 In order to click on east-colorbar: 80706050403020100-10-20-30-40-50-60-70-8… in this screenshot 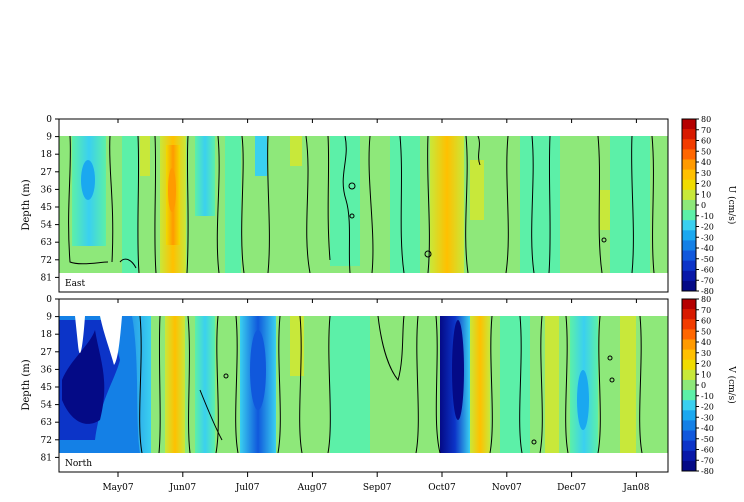, I will do `click(697, 205)`.